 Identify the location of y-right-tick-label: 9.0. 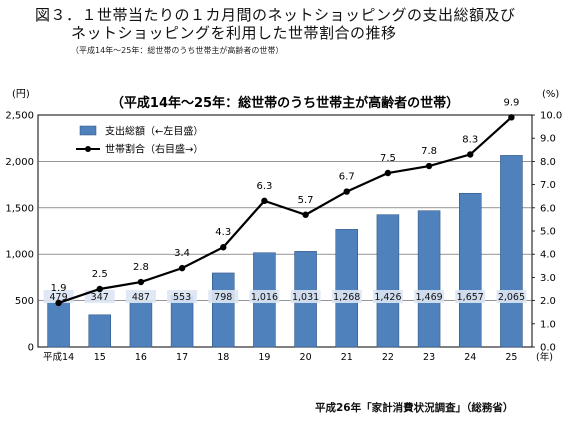
(548, 139).